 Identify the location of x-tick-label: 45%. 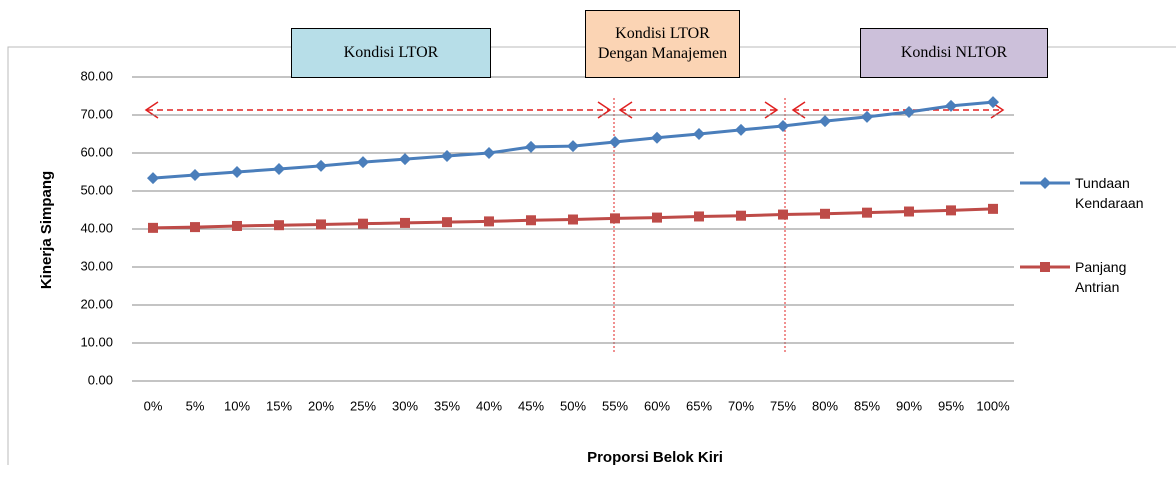
(531, 405).